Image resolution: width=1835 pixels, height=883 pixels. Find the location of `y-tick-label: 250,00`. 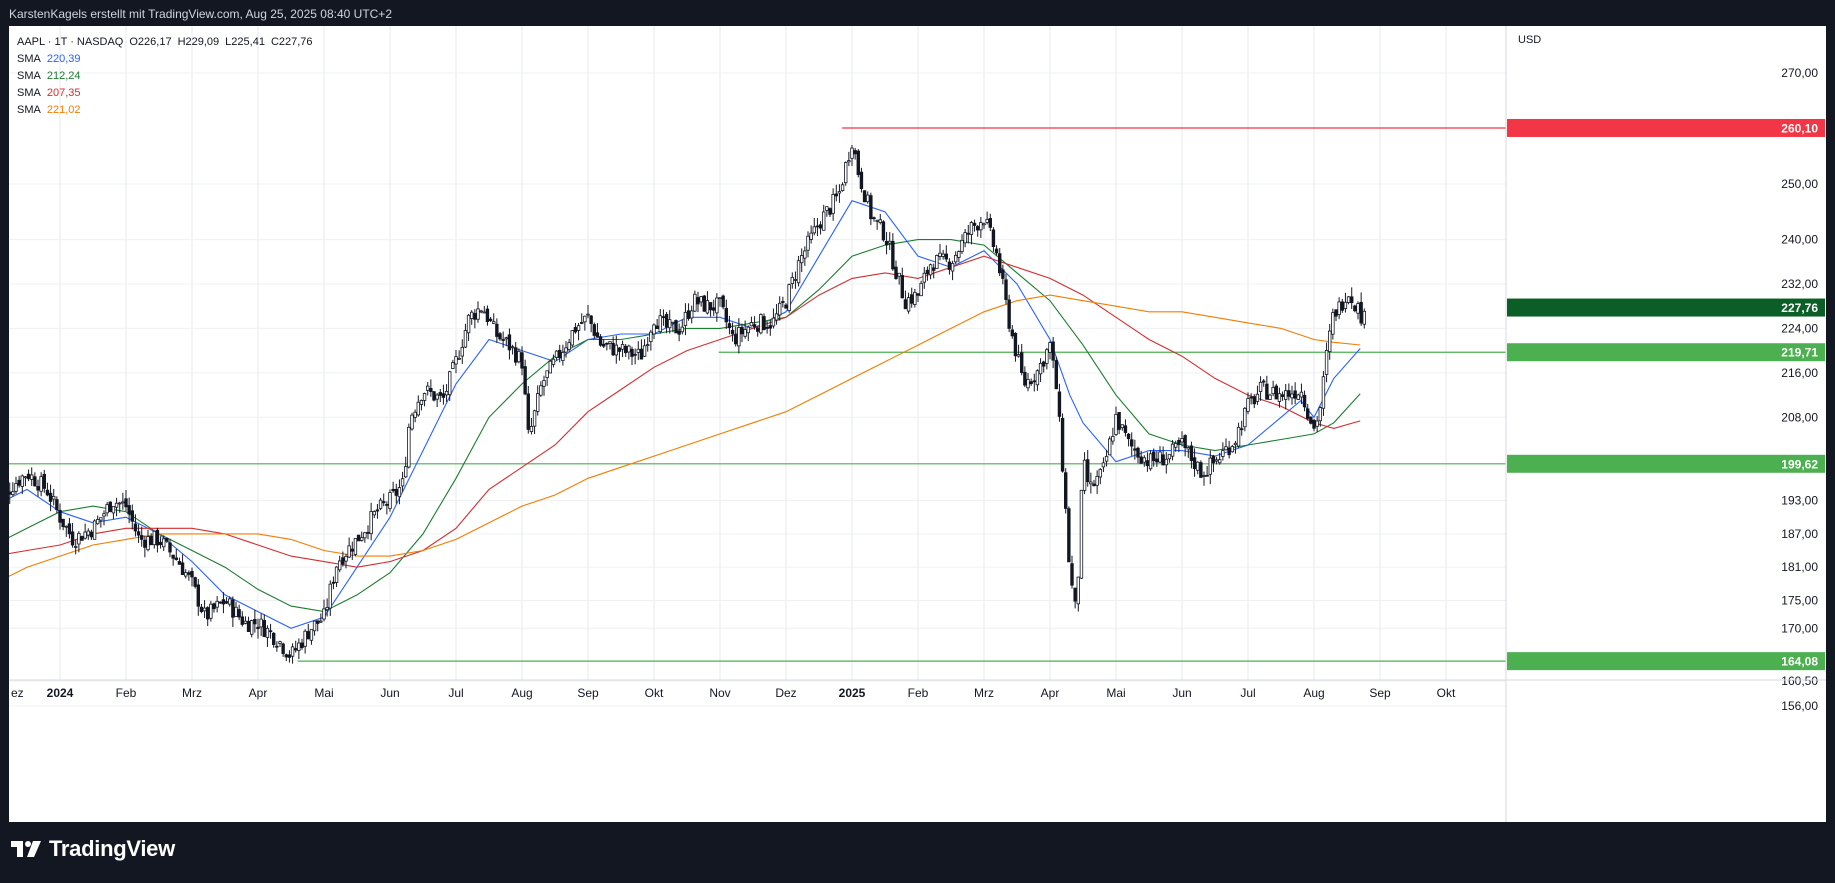

y-tick-label: 250,00 is located at coordinates (1799, 184).